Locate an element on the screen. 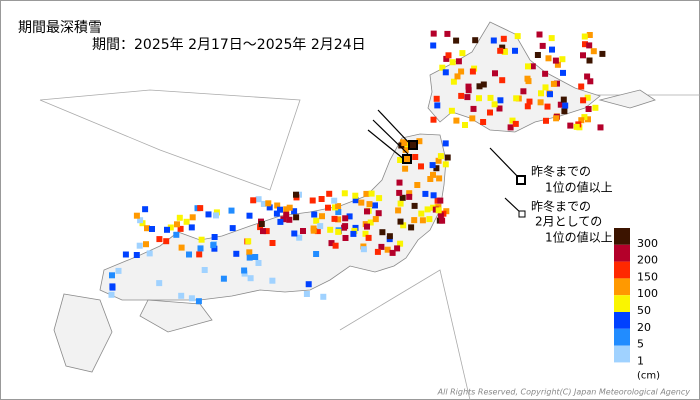 The height and width of the screenshot is (400, 700). annotation-line: 1位の値以上 is located at coordinates (579, 187).